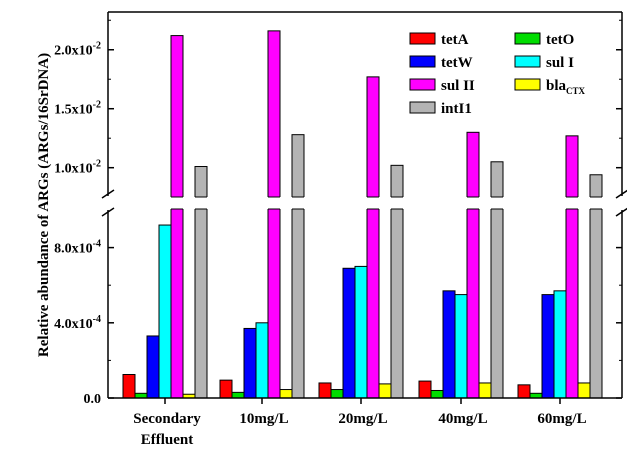  Describe the element at coordinates (422, 38) in the screenshot. I see `legend-swatch-teta` at that location.